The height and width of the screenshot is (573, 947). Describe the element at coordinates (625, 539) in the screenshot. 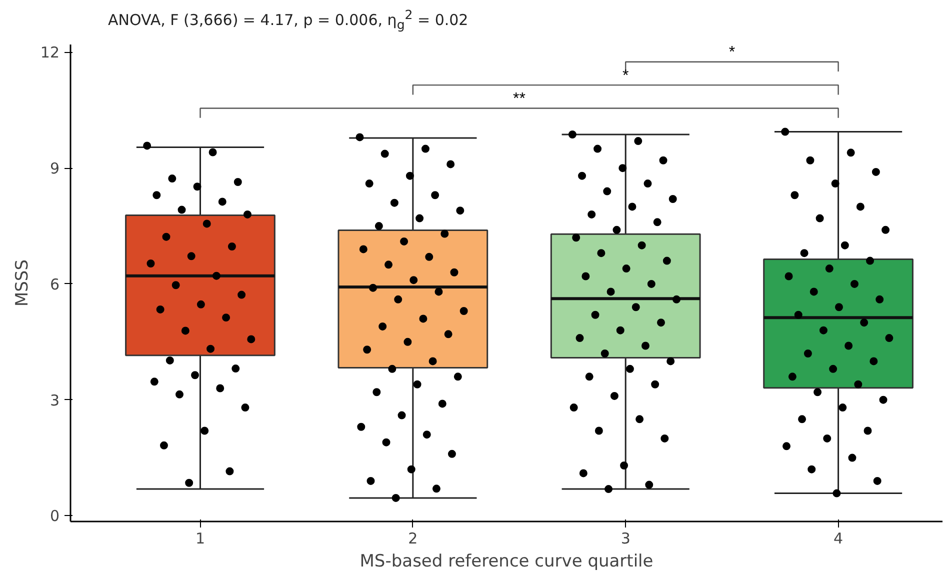

I see `x-tick-label: 3` at that location.